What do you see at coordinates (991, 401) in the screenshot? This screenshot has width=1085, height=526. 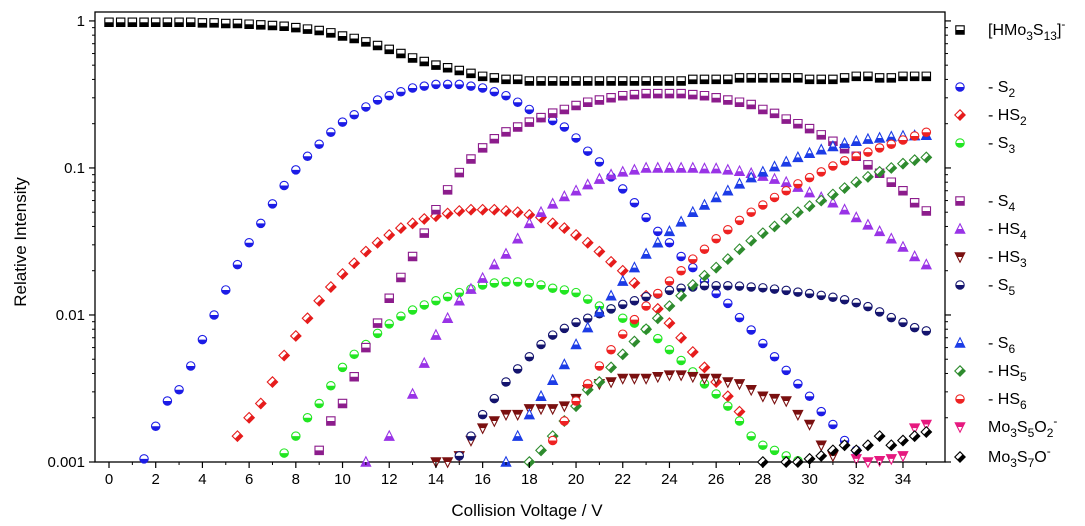 I see `legend-item: - HS6` at bounding box center [991, 401].